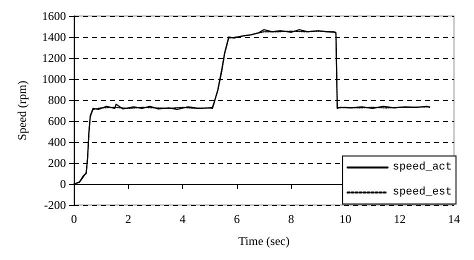  I want to click on y-tick-label: 1200, so click(54, 58).